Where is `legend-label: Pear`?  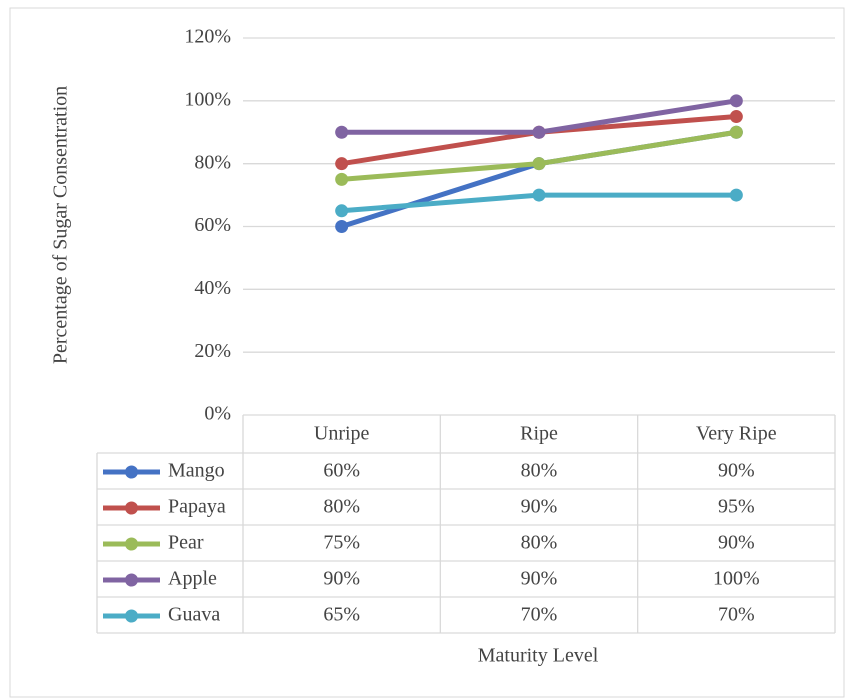 legend-label: Pear is located at coordinates (186, 543).